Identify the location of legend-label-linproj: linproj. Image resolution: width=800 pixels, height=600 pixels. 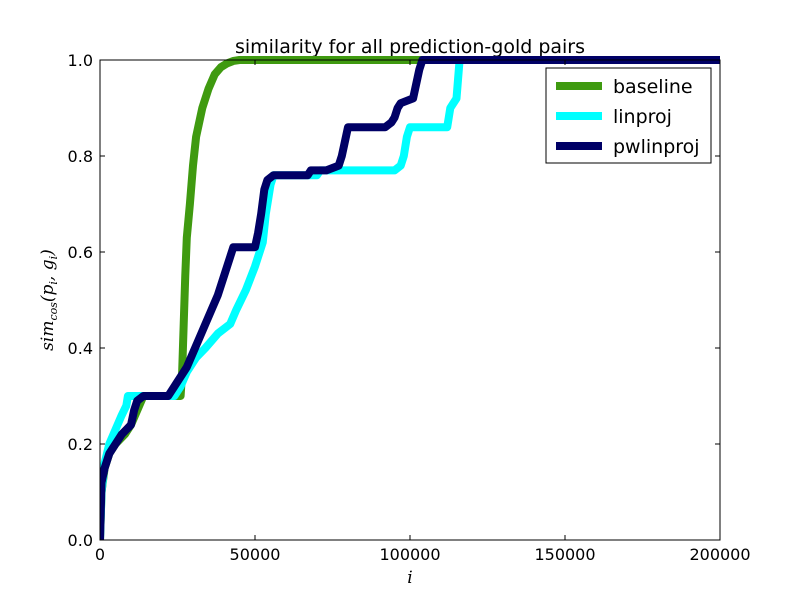
(642, 117).